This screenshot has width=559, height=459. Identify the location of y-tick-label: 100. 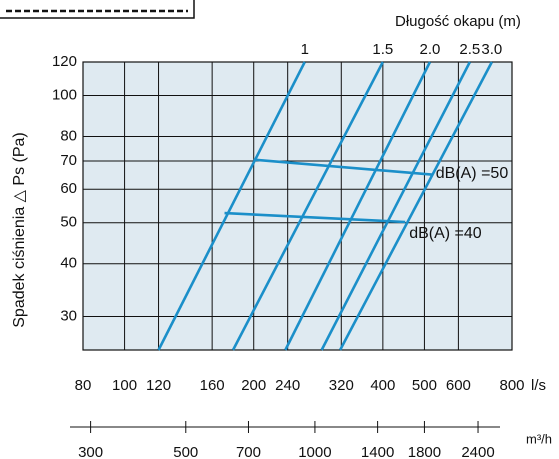
(64, 94).